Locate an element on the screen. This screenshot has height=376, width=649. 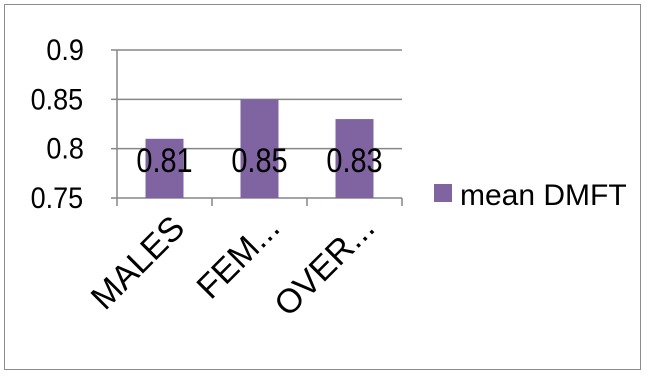
legend-swatch is located at coordinates (443, 193).